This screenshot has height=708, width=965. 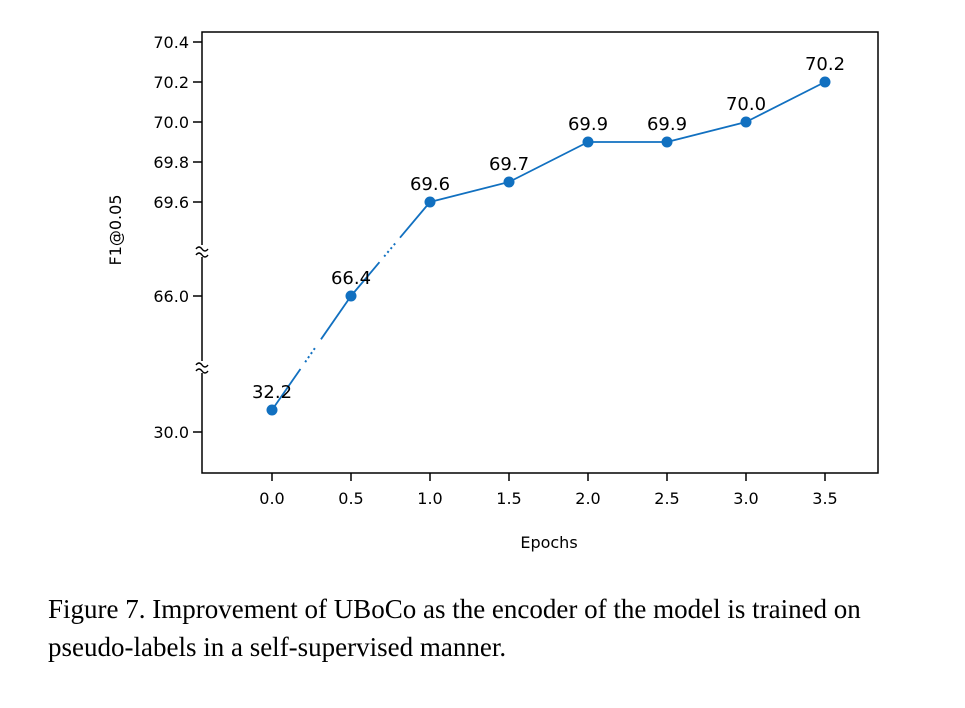 I want to click on x-tick-label: 0.0, so click(x=271, y=498).